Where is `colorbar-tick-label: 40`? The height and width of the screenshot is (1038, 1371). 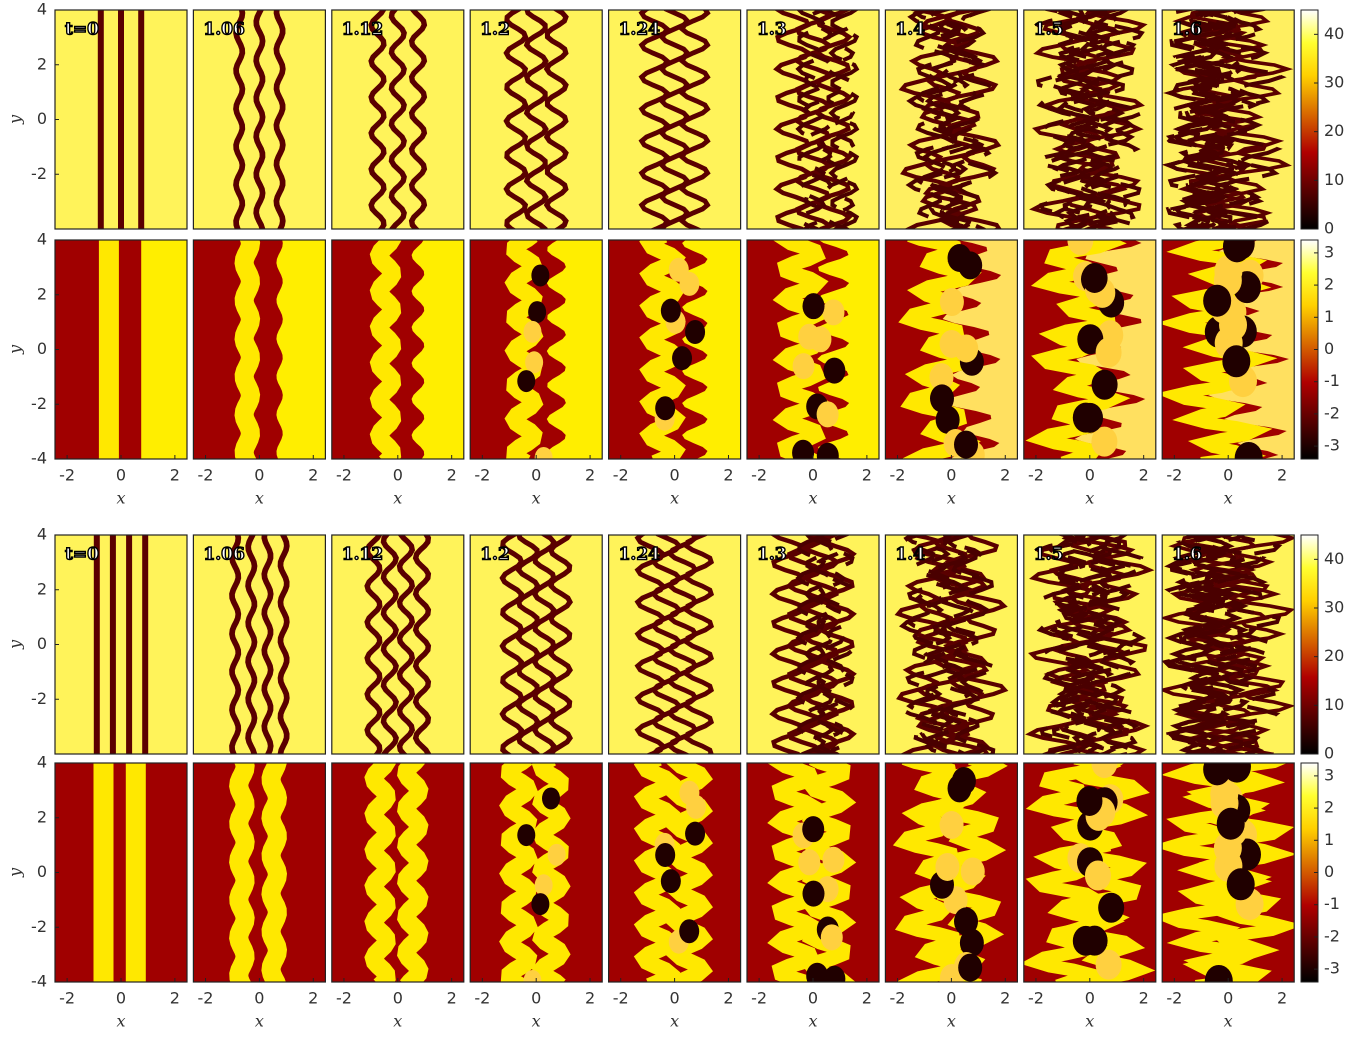 colorbar-tick-label: 40 is located at coordinates (1334, 33).